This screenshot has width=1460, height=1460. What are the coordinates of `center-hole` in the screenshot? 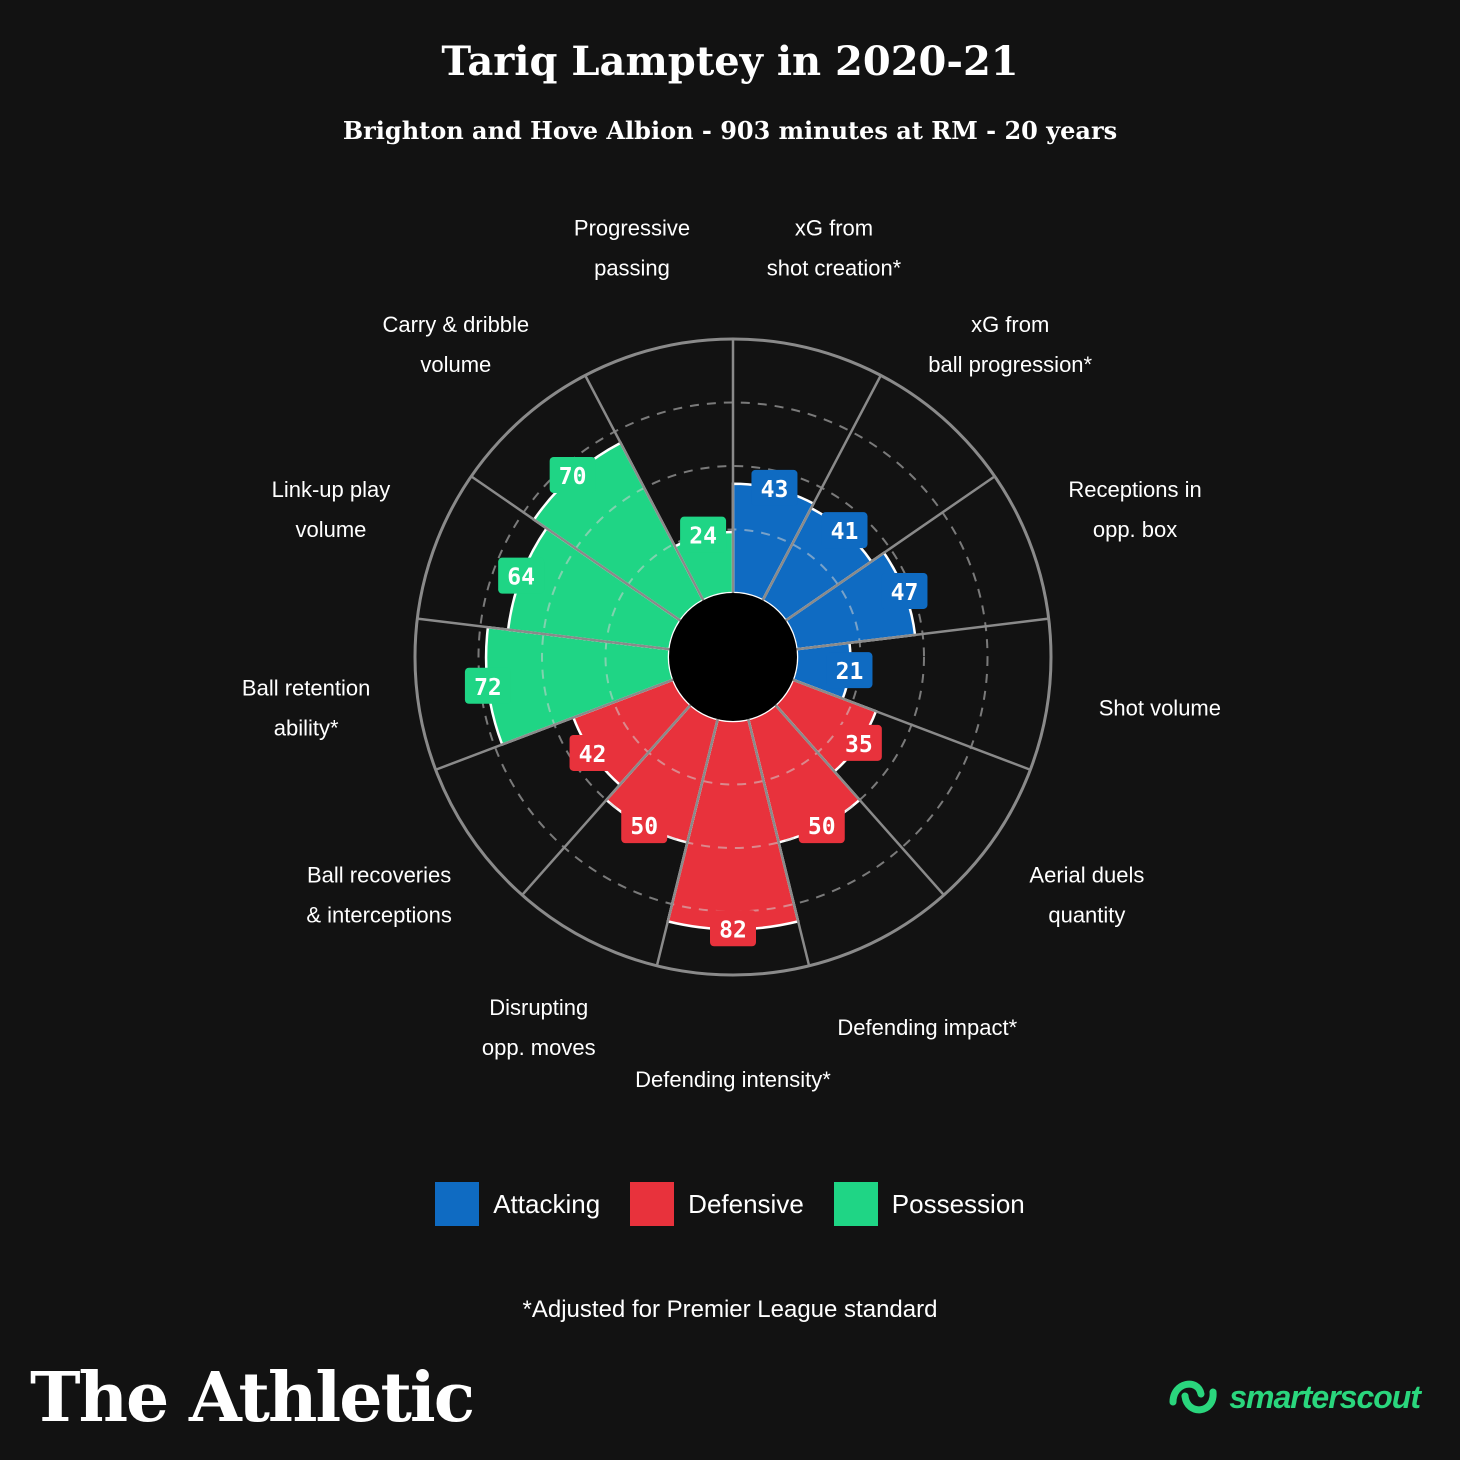 It's located at (733, 657).